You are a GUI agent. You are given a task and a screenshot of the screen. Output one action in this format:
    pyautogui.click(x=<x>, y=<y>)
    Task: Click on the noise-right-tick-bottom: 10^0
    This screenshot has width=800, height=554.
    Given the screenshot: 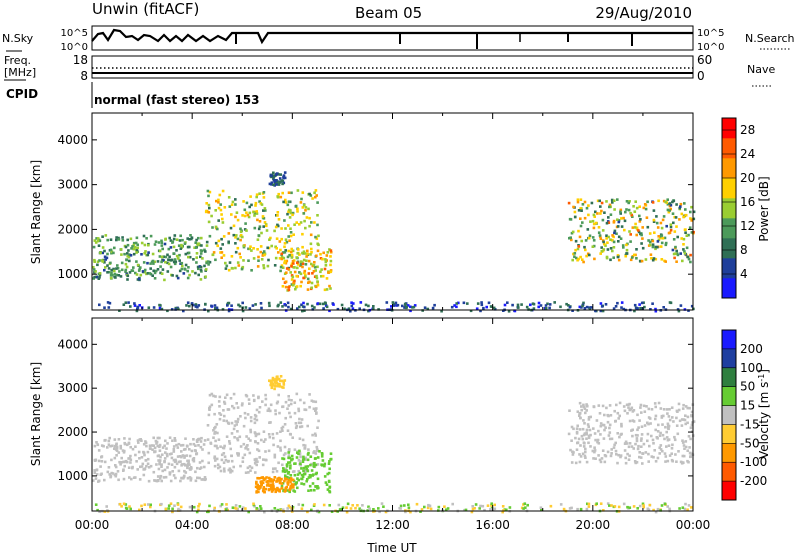 What is the action you would take?
    pyautogui.click(x=710, y=47)
    